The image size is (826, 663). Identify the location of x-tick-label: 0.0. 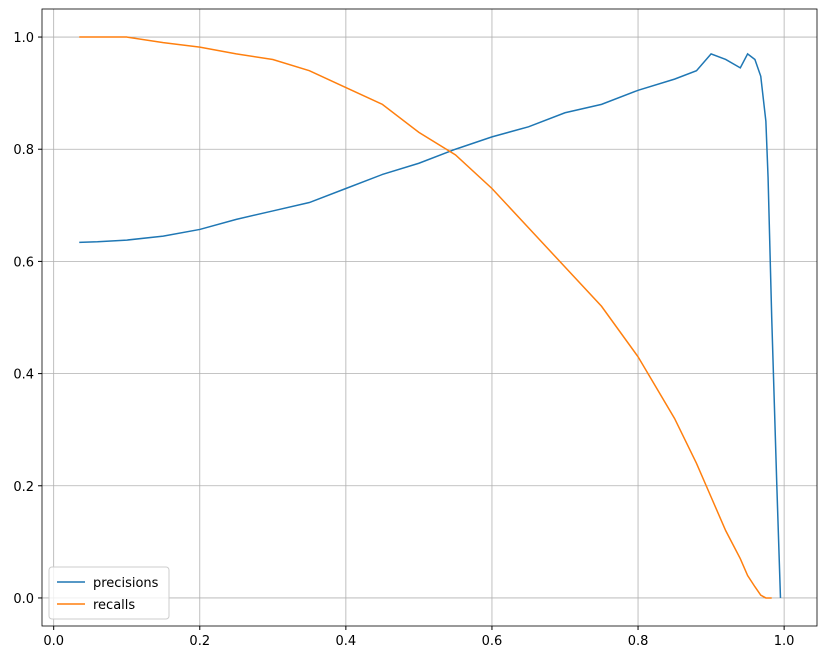
(53, 641).